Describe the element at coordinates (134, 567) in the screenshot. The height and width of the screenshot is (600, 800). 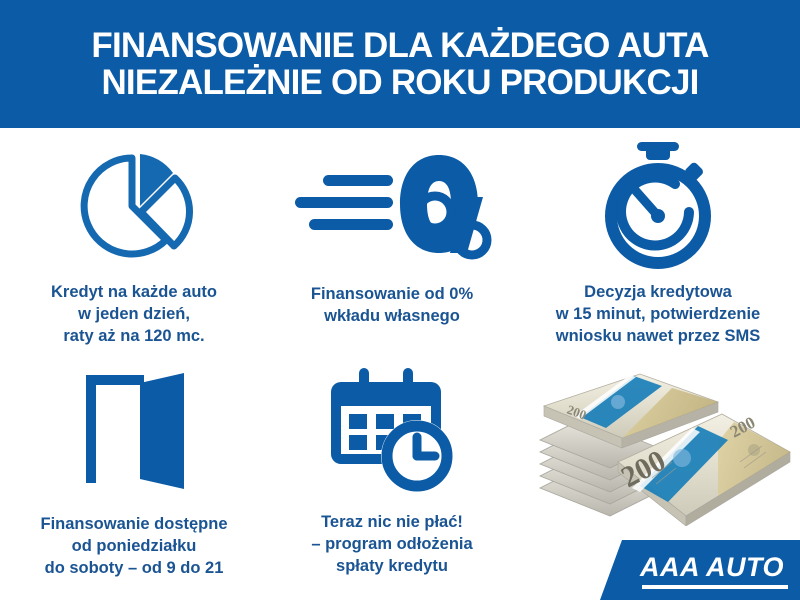
I see `caption-line: do soboty – od 9 do 21` at that location.